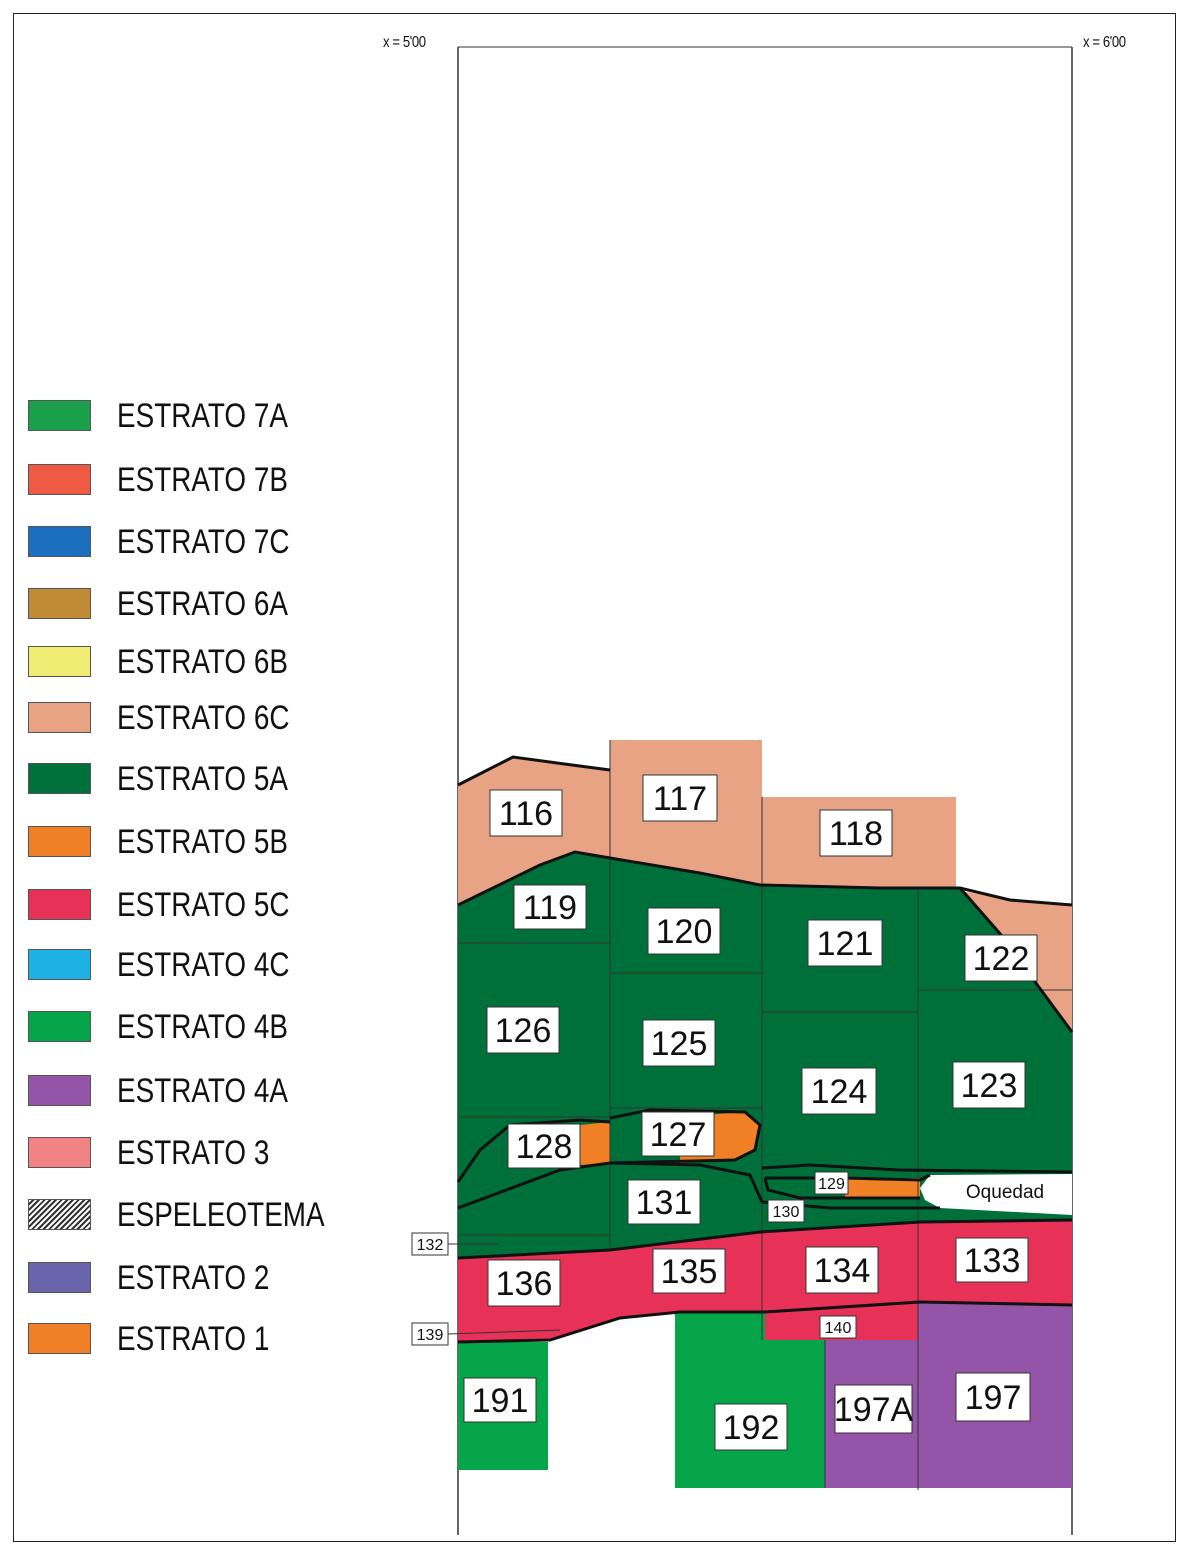 This screenshot has width=1194, height=1558. I want to click on legend-label: ESTRATO 4B, so click(202, 1027).